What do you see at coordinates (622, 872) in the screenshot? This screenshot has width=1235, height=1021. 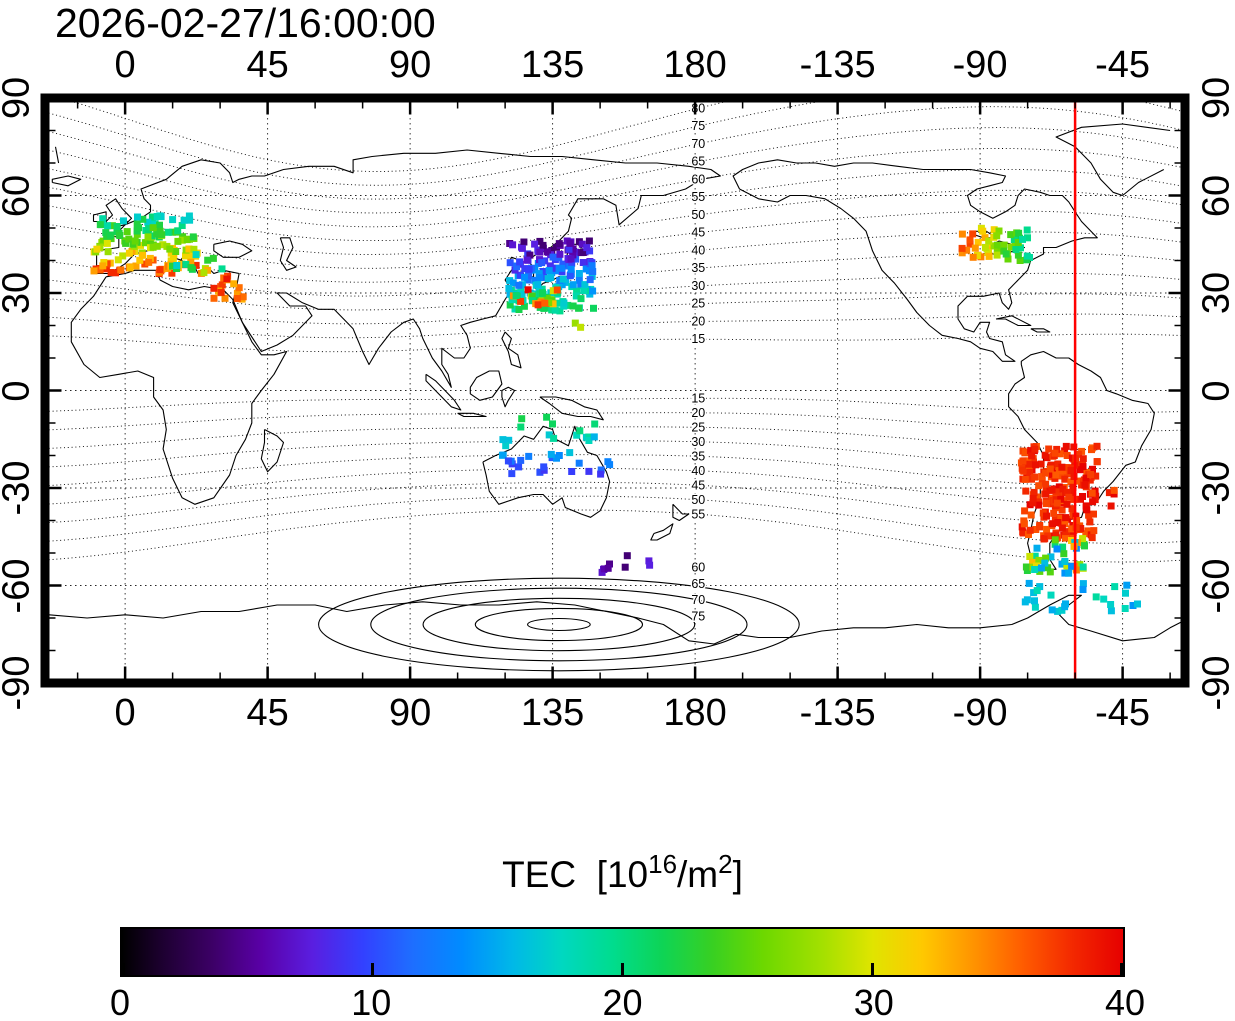 I see `colorbar-title: TEC [1016/m2]` at bounding box center [622, 872].